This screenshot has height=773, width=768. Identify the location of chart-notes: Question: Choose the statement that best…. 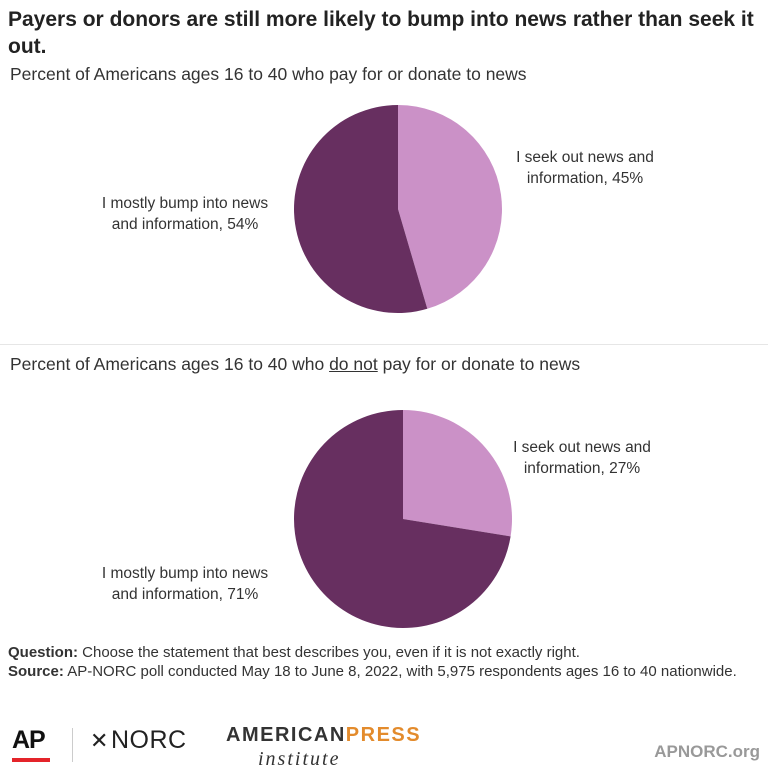
(384, 662).